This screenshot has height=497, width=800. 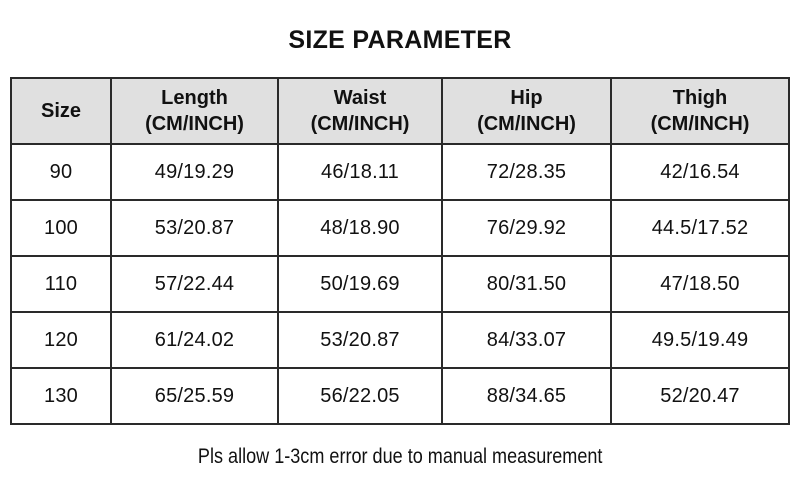 I want to click on cell-waist: 53/20.87, so click(x=360, y=340).